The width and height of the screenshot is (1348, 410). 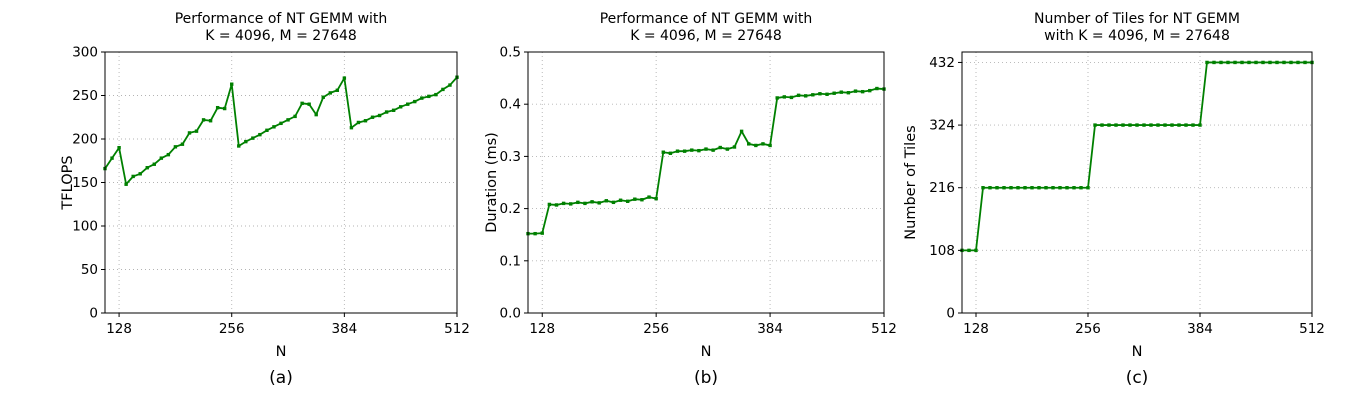 What do you see at coordinates (942, 63) in the screenshot?
I see `y-tick-label: 432` at bounding box center [942, 63].